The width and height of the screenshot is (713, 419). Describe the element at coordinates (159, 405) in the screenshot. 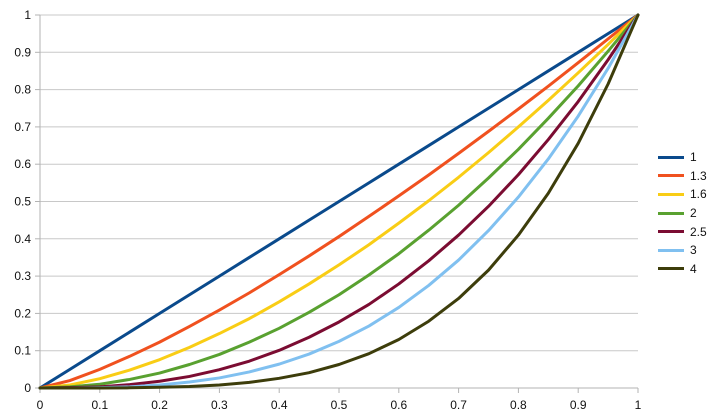

I see `x-tick-label: 0.2` at that location.